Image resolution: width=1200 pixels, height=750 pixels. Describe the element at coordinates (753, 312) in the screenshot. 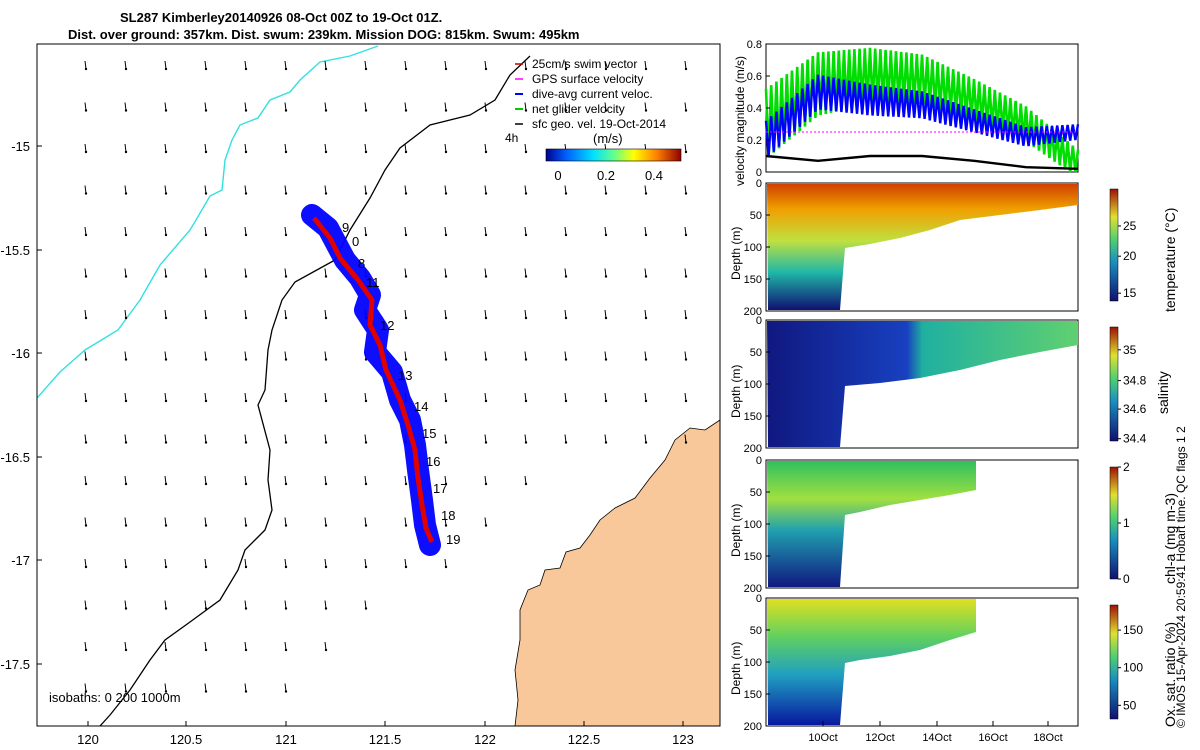

I see `depth-tick-label: 200` at that location.